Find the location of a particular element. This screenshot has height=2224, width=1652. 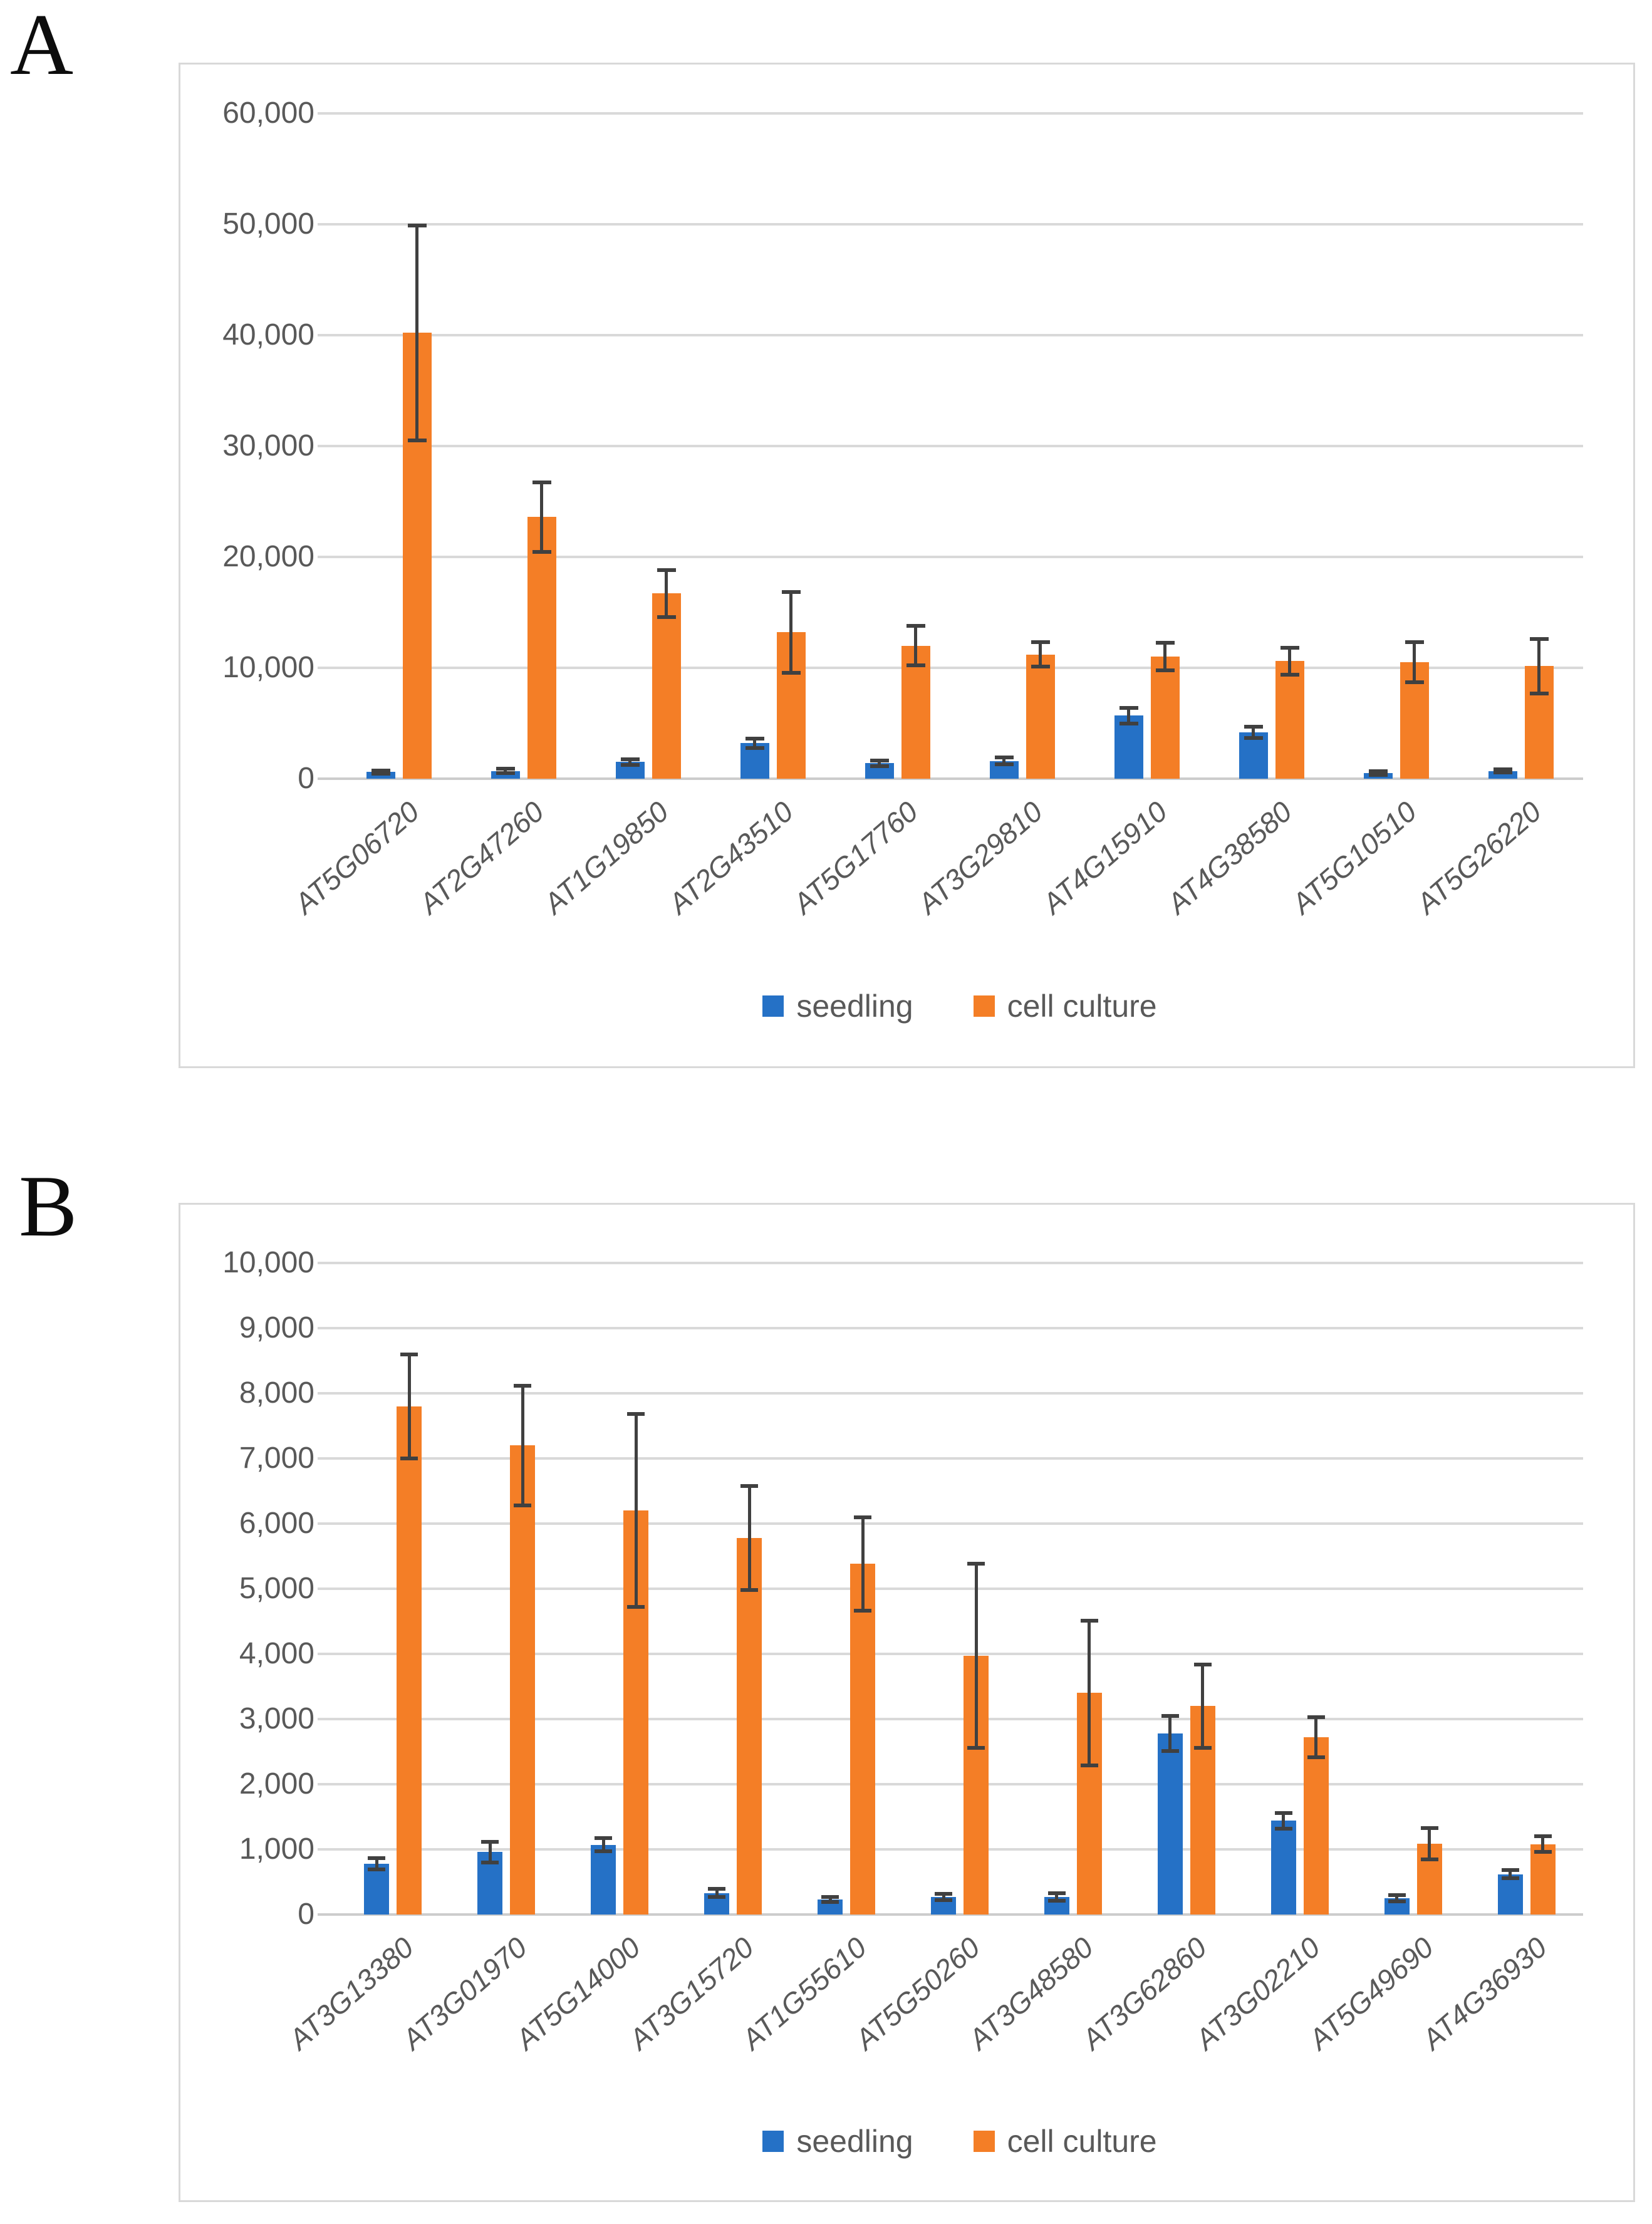

chart-legend: seedling cell culture is located at coordinates (959, 2141).